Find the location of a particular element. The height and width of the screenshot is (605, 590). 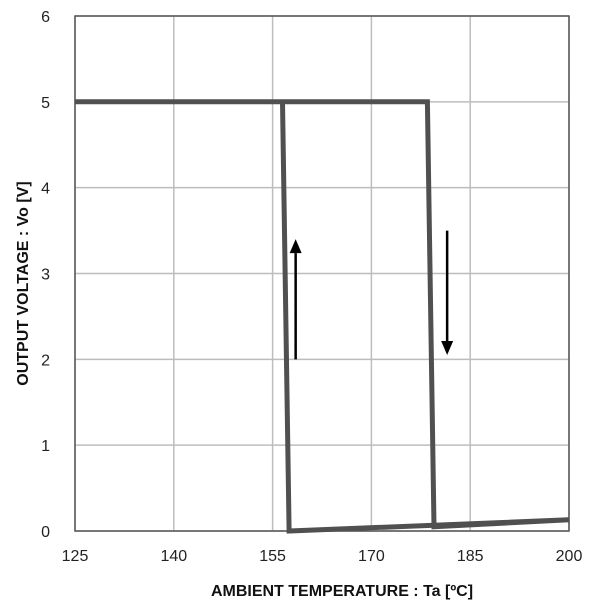

arrow-layer is located at coordinates (371, 295).